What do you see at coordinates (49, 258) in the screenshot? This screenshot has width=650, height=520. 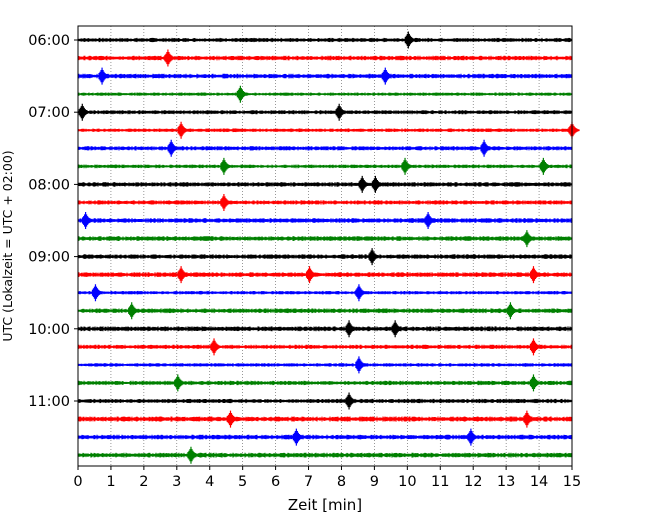 I see `y-tick-label: 09:00` at bounding box center [49, 258].